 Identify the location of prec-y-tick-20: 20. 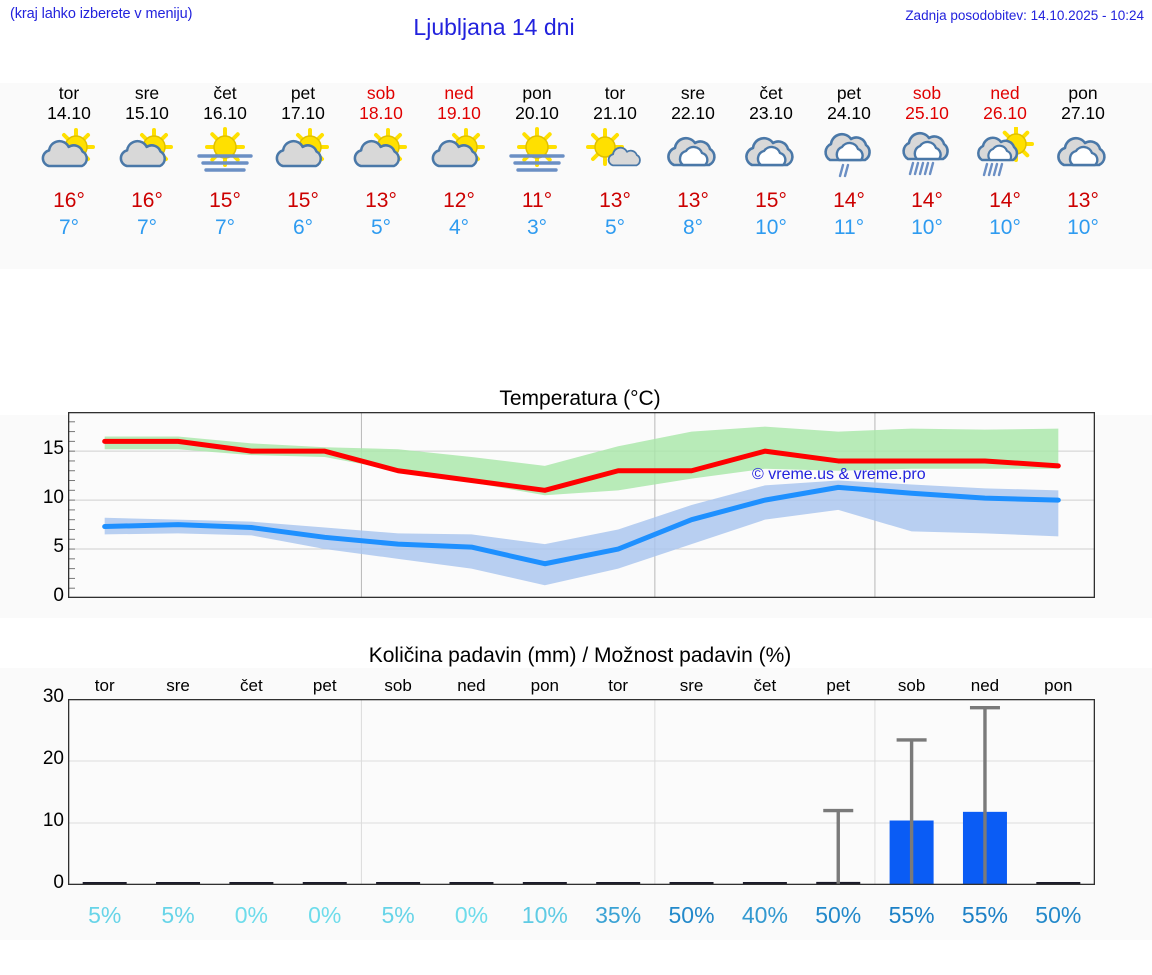
(53, 758).